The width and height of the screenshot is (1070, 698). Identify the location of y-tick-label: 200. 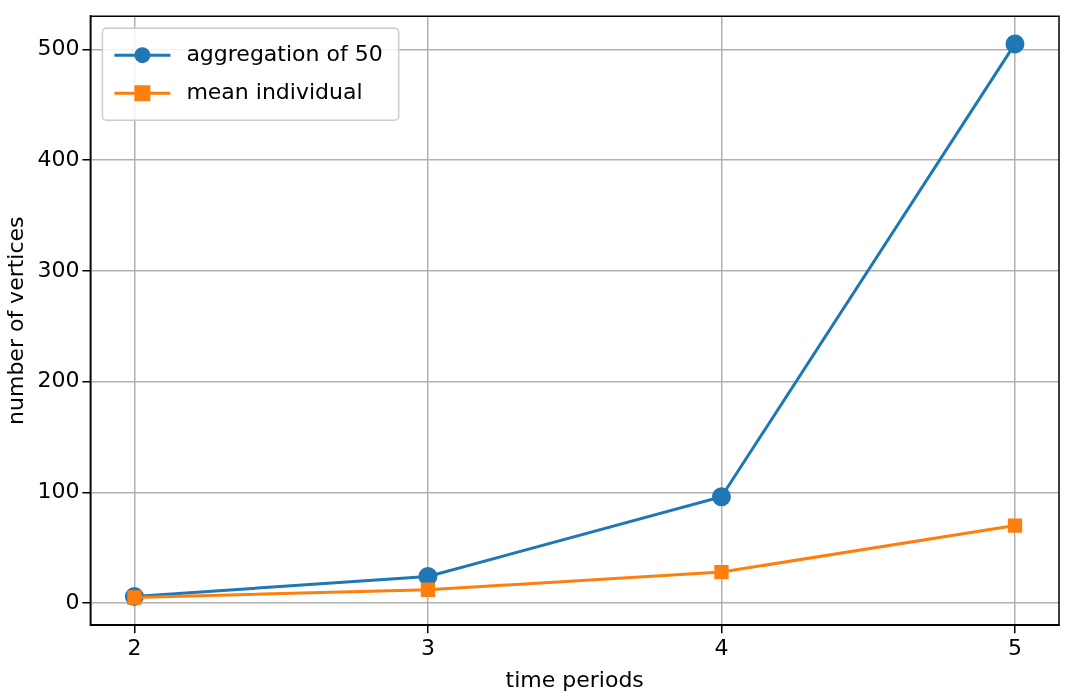
(58, 380).